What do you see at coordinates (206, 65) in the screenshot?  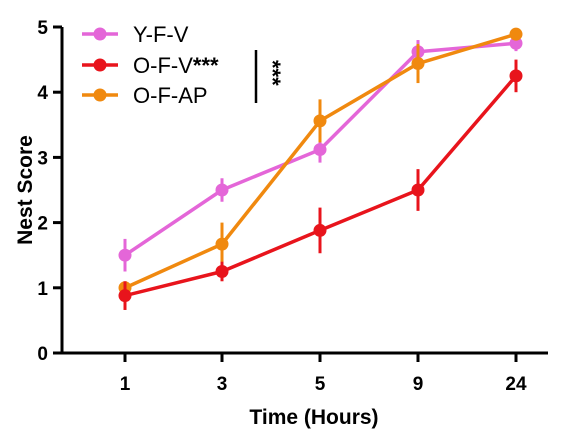 I see `legend-significance: ***` at bounding box center [206, 65].